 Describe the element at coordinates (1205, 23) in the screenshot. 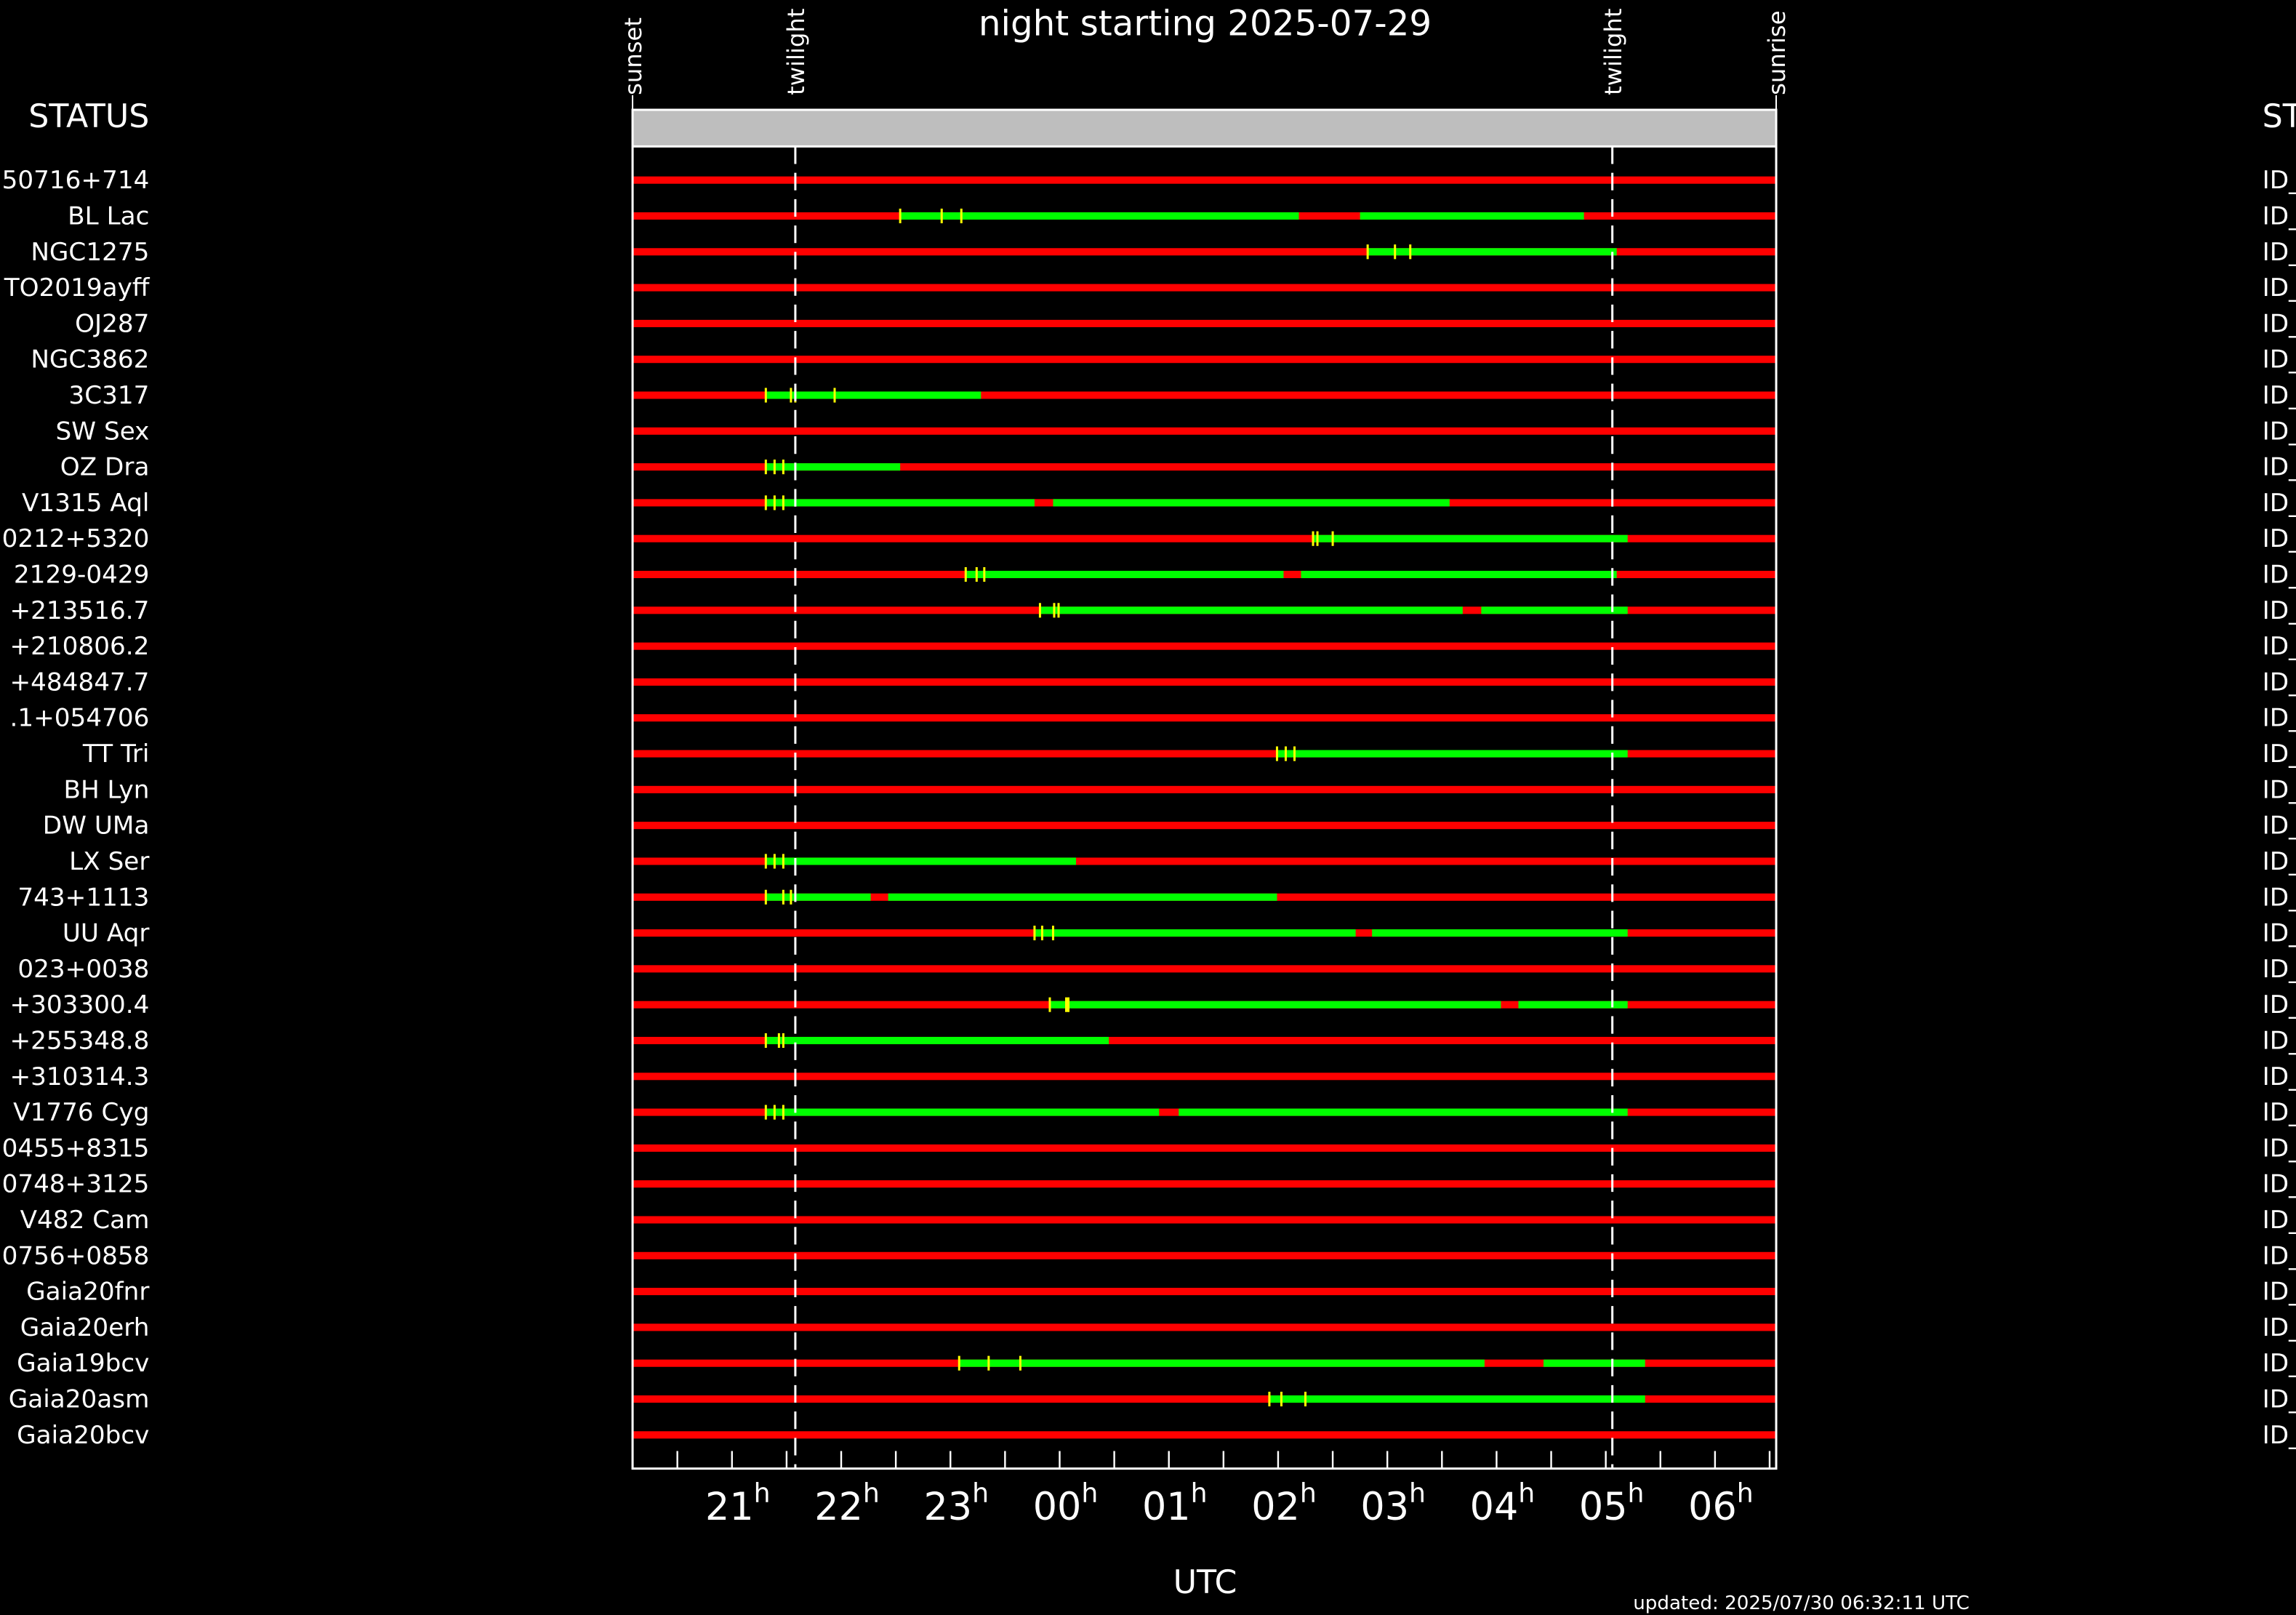

I see `chart-title: night starting 2025-07-29` at that location.